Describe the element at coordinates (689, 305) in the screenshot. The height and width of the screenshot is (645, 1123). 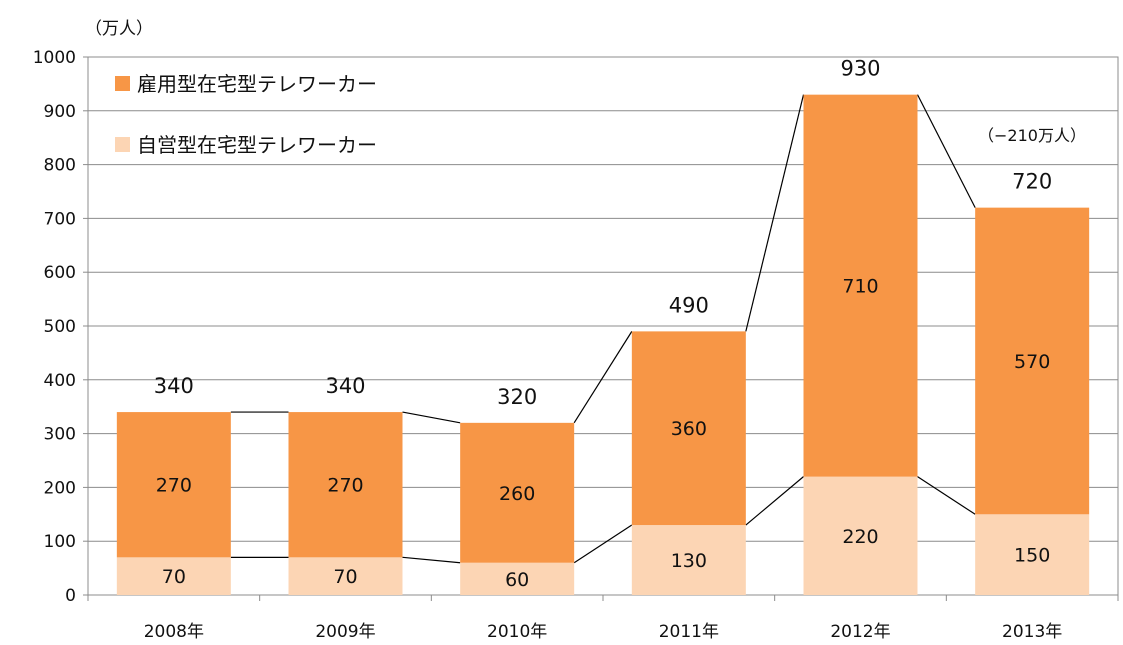
I see `total-value-label: 490` at that location.